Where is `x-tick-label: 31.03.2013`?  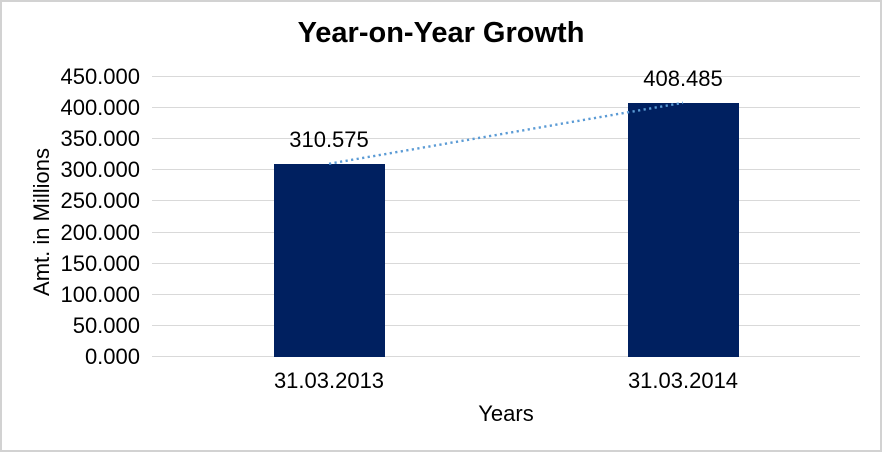 x-tick-label: 31.03.2013 is located at coordinates (329, 380).